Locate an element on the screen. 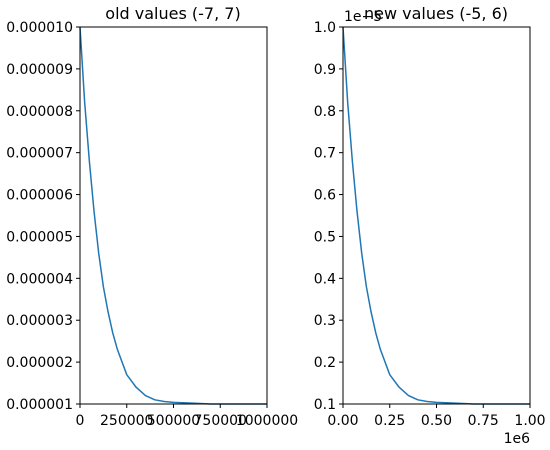  left-y-tick-label: 0.000009 is located at coordinates (39, 70).